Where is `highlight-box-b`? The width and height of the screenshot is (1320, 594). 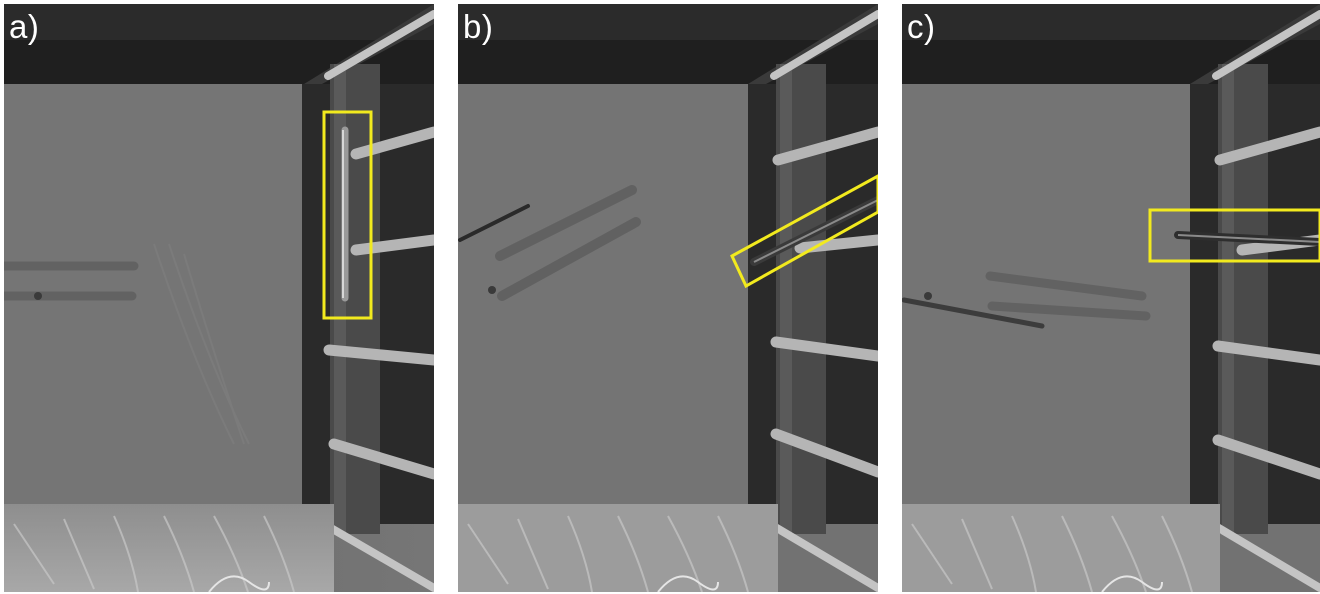
highlight-box-b is located at coordinates (804, 231).